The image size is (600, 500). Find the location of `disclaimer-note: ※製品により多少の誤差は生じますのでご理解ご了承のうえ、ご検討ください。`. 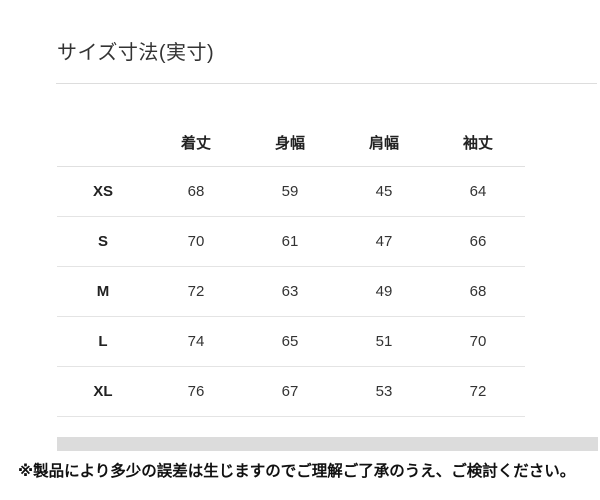

disclaimer-note: ※製品により多少の誤差は生じますのでご理解ご了承のうえ、ご検討ください。 is located at coordinates (297, 471).